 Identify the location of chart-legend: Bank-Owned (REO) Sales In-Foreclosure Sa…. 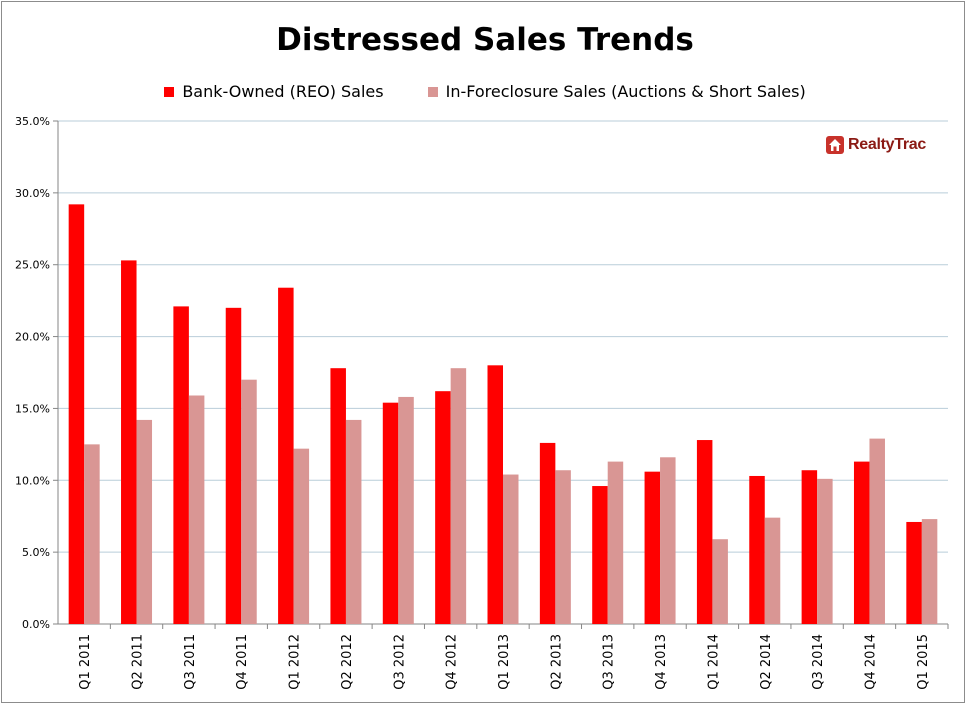
(485, 91).